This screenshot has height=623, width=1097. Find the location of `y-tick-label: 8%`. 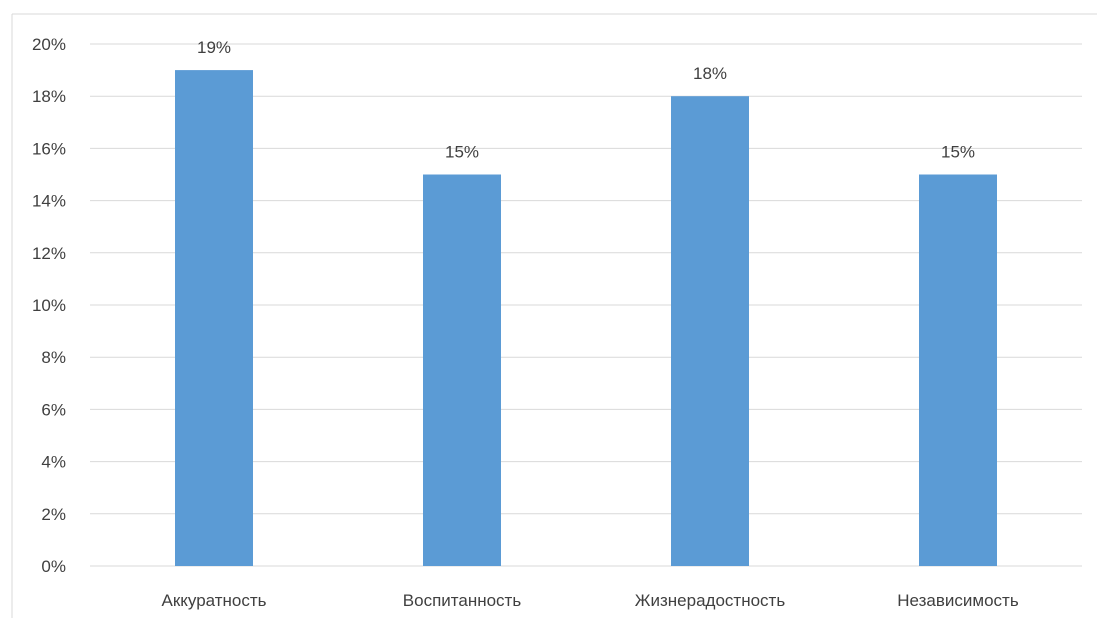

y-tick-label: 8% is located at coordinates (53, 357).